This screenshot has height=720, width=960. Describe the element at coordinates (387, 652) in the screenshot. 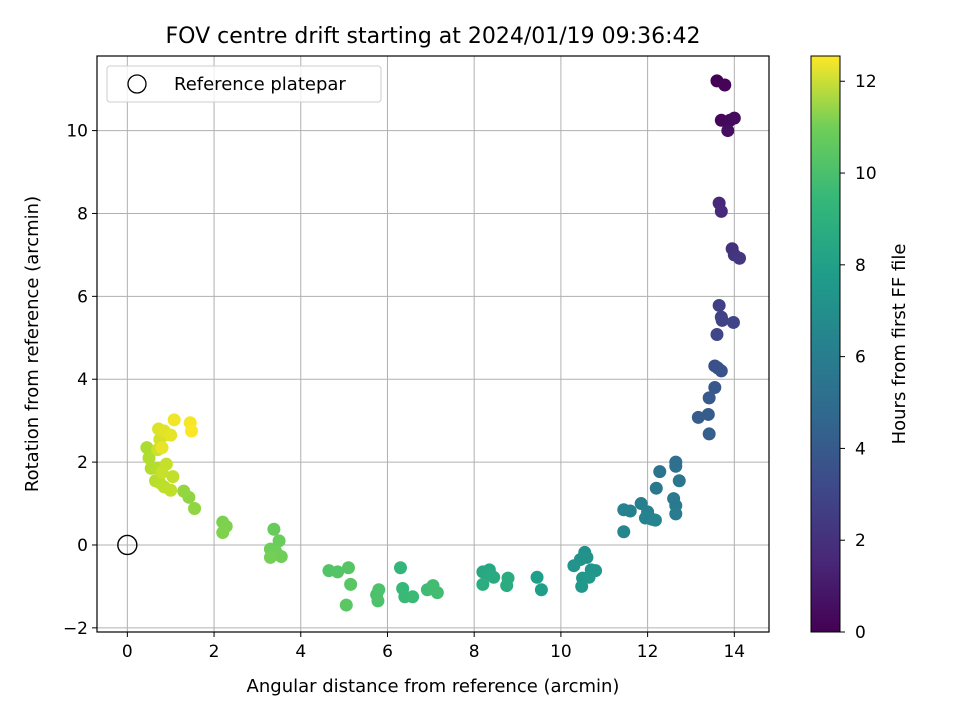

I see `x-tick-label: 6` at that location.